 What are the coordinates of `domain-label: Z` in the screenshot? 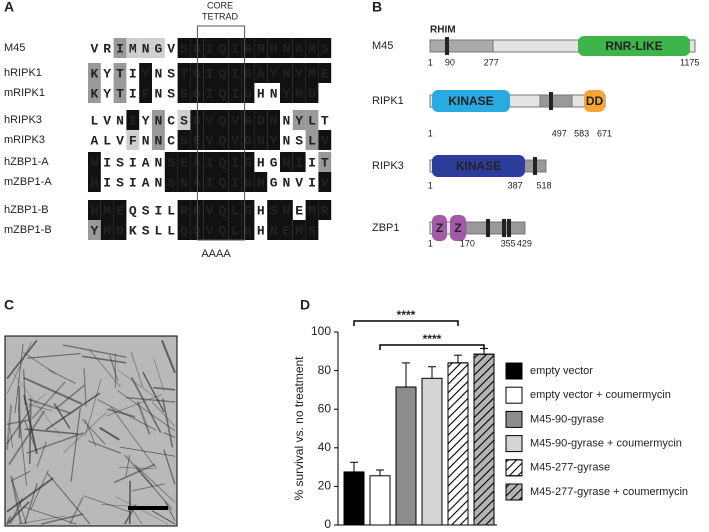 It's located at (439, 228).